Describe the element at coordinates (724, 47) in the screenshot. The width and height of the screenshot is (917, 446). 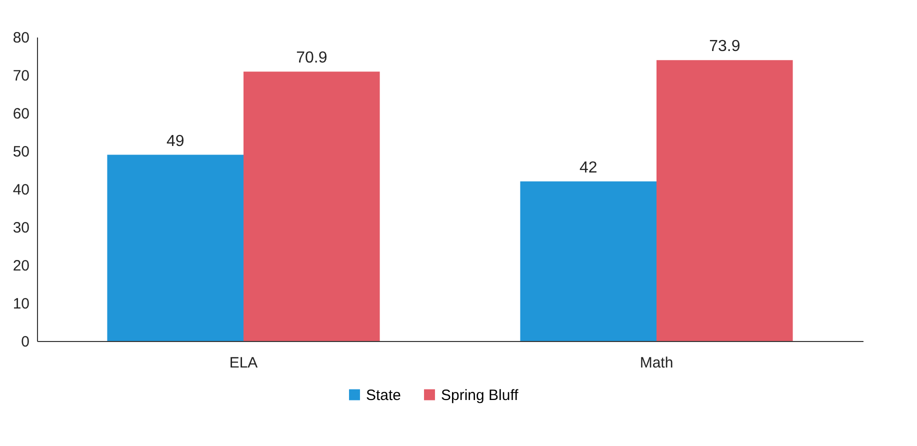
I see `data-label: 73.9` at that location.